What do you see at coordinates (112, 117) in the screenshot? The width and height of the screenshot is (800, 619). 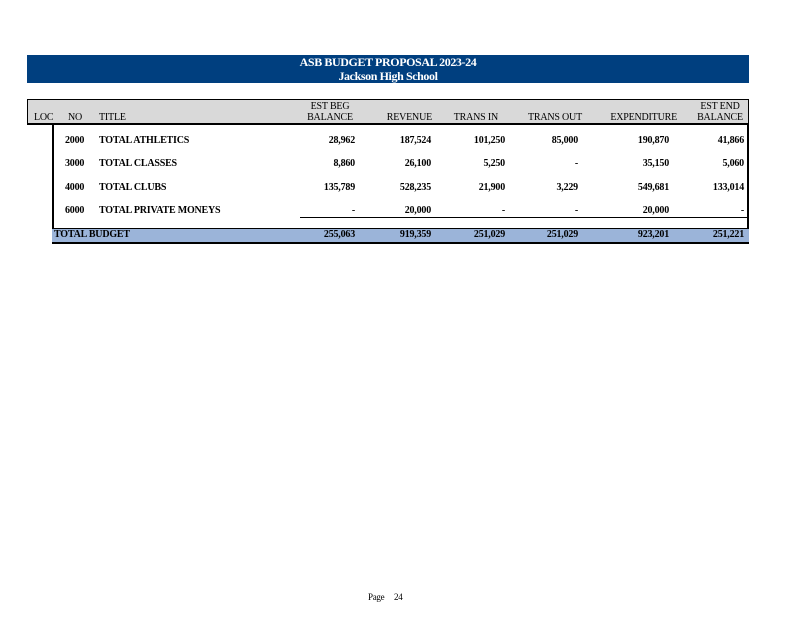 I see `col-header-title: TITLE` at bounding box center [112, 117].